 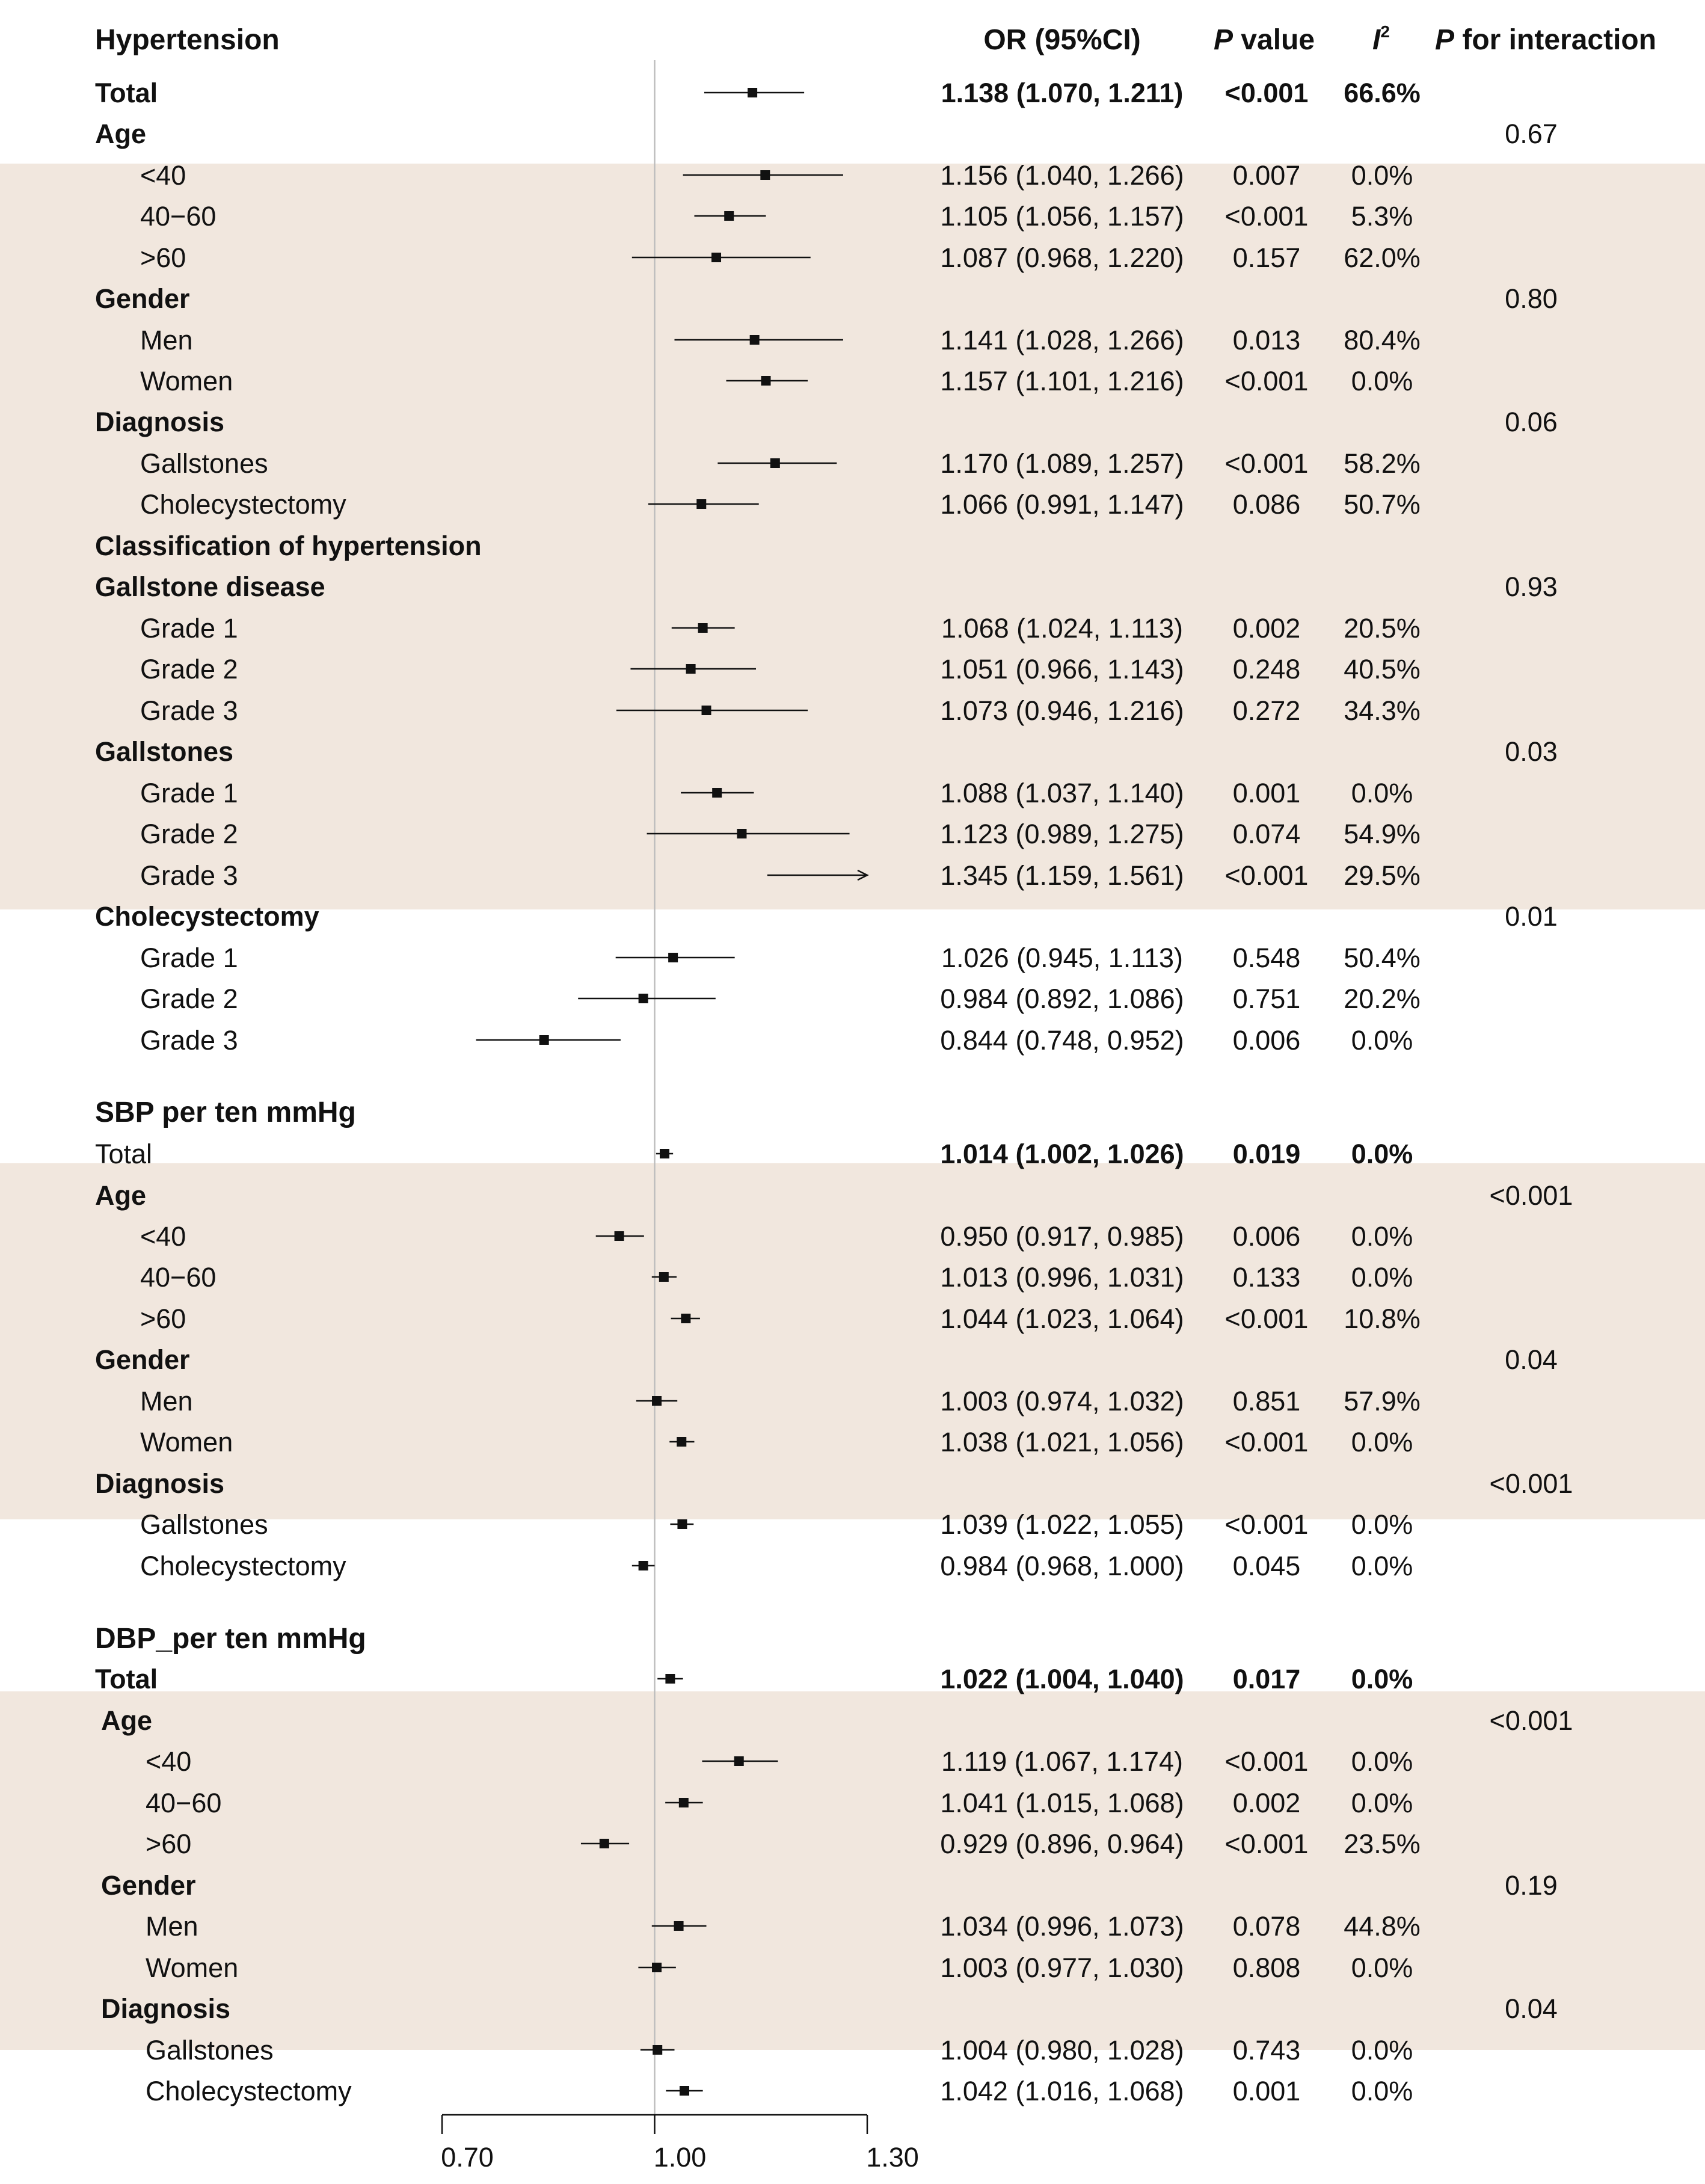 What do you see at coordinates (1531, 586) in the screenshot?
I see `p-interaction-text: 0.93` at bounding box center [1531, 586].